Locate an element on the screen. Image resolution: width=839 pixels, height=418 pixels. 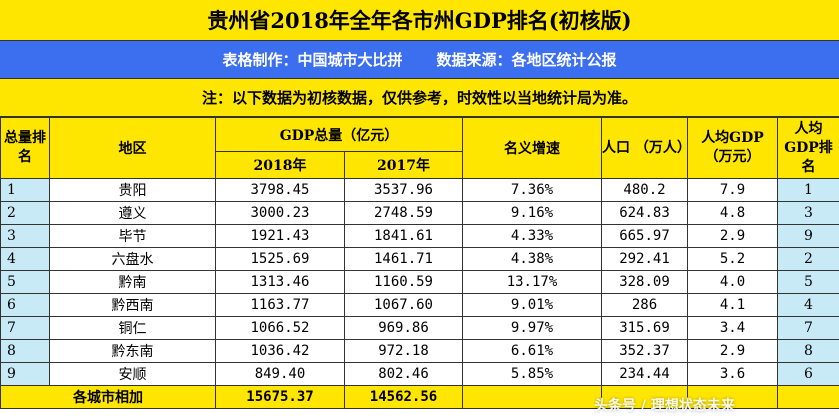
cell-region: 六盘水 is located at coordinates (132, 259).